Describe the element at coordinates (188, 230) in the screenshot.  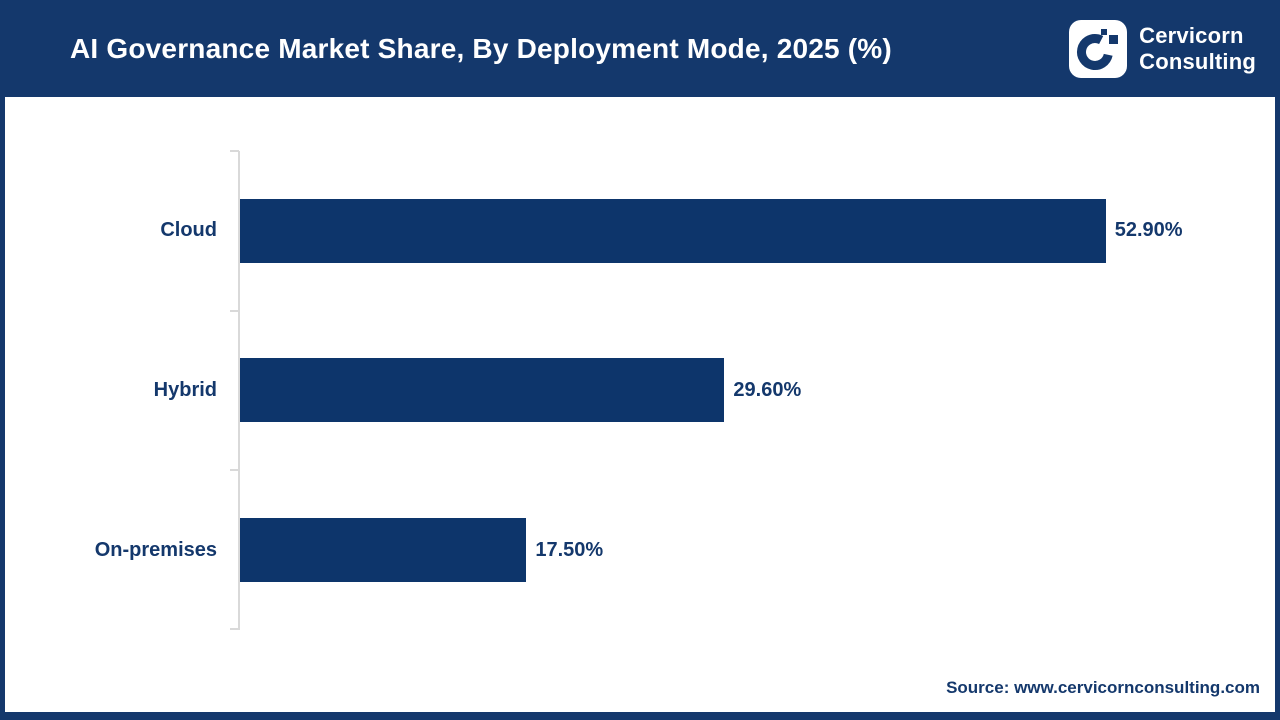
I see `category-label-cloud: Cloud` at that location.